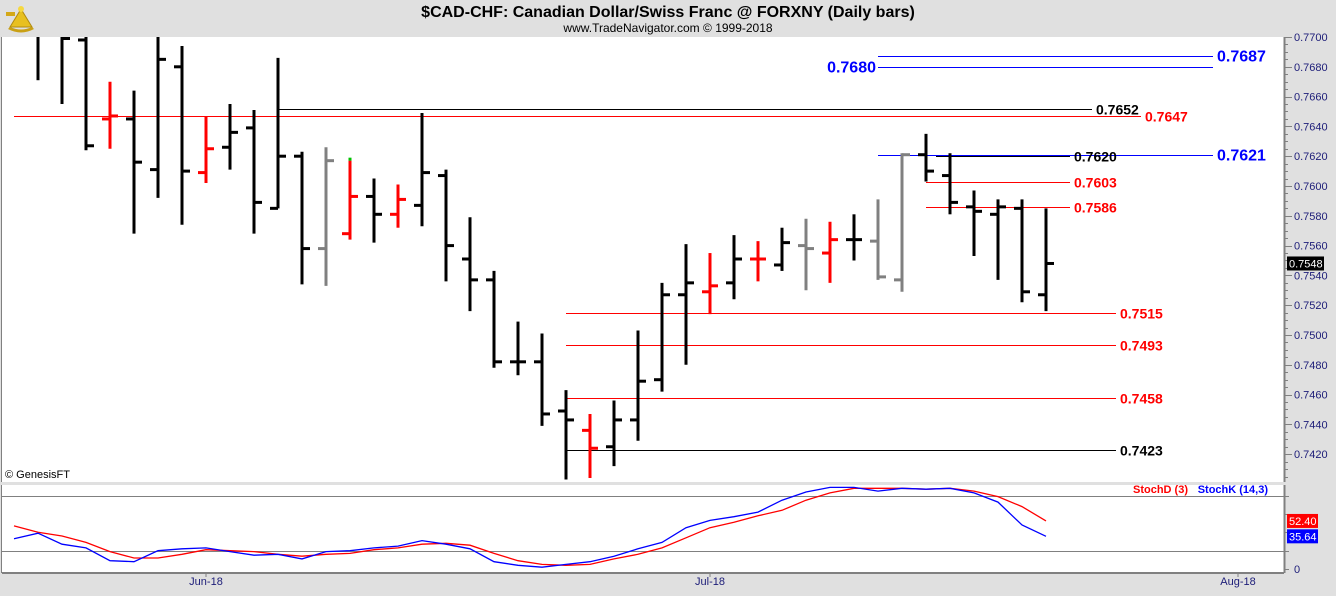 Image resolution: width=1336 pixels, height=596 pixels. Describe the element at coordinates (851, 68) in the screenshot. I see `level-label: 0.7680` at that location.